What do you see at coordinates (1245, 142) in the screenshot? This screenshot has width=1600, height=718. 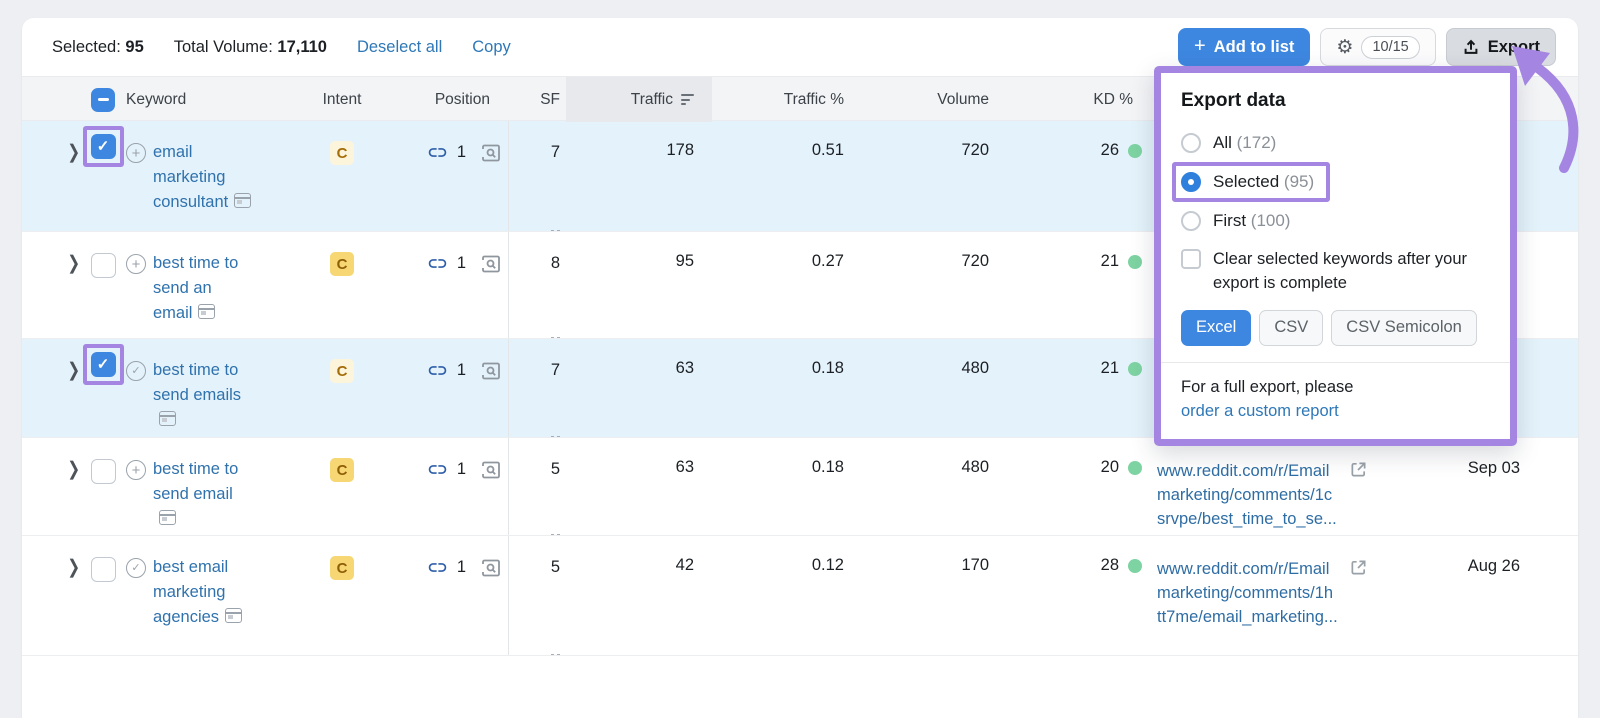 I see `option-label: All (172)` at bounding box center [1245, 142].